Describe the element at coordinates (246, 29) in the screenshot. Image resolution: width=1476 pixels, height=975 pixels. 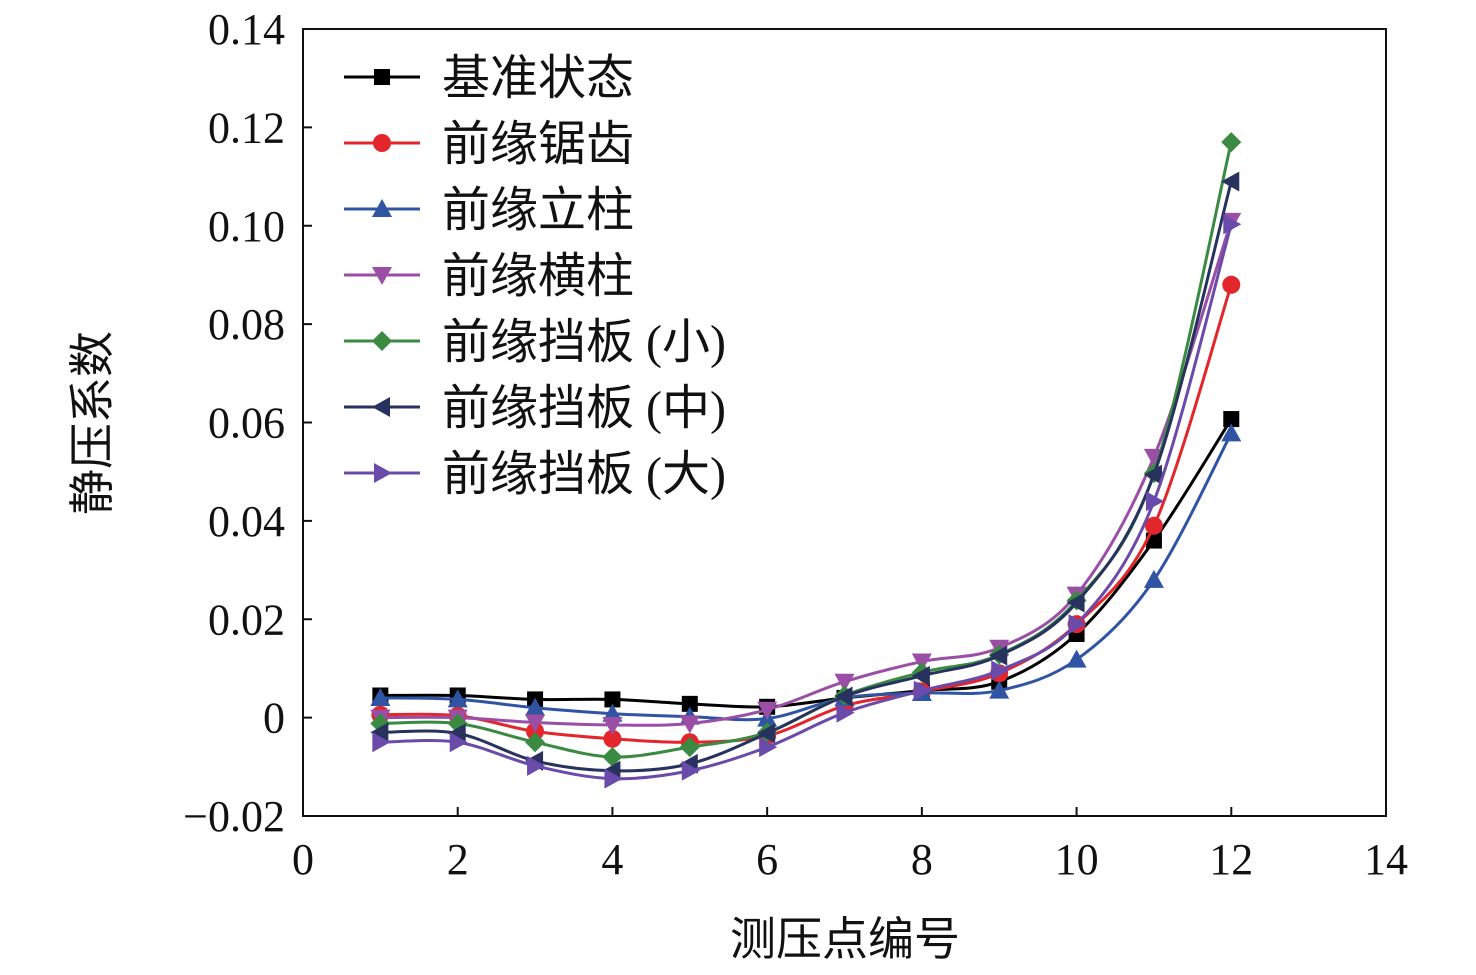
I see `y-tick-label: 0.14` at that location.